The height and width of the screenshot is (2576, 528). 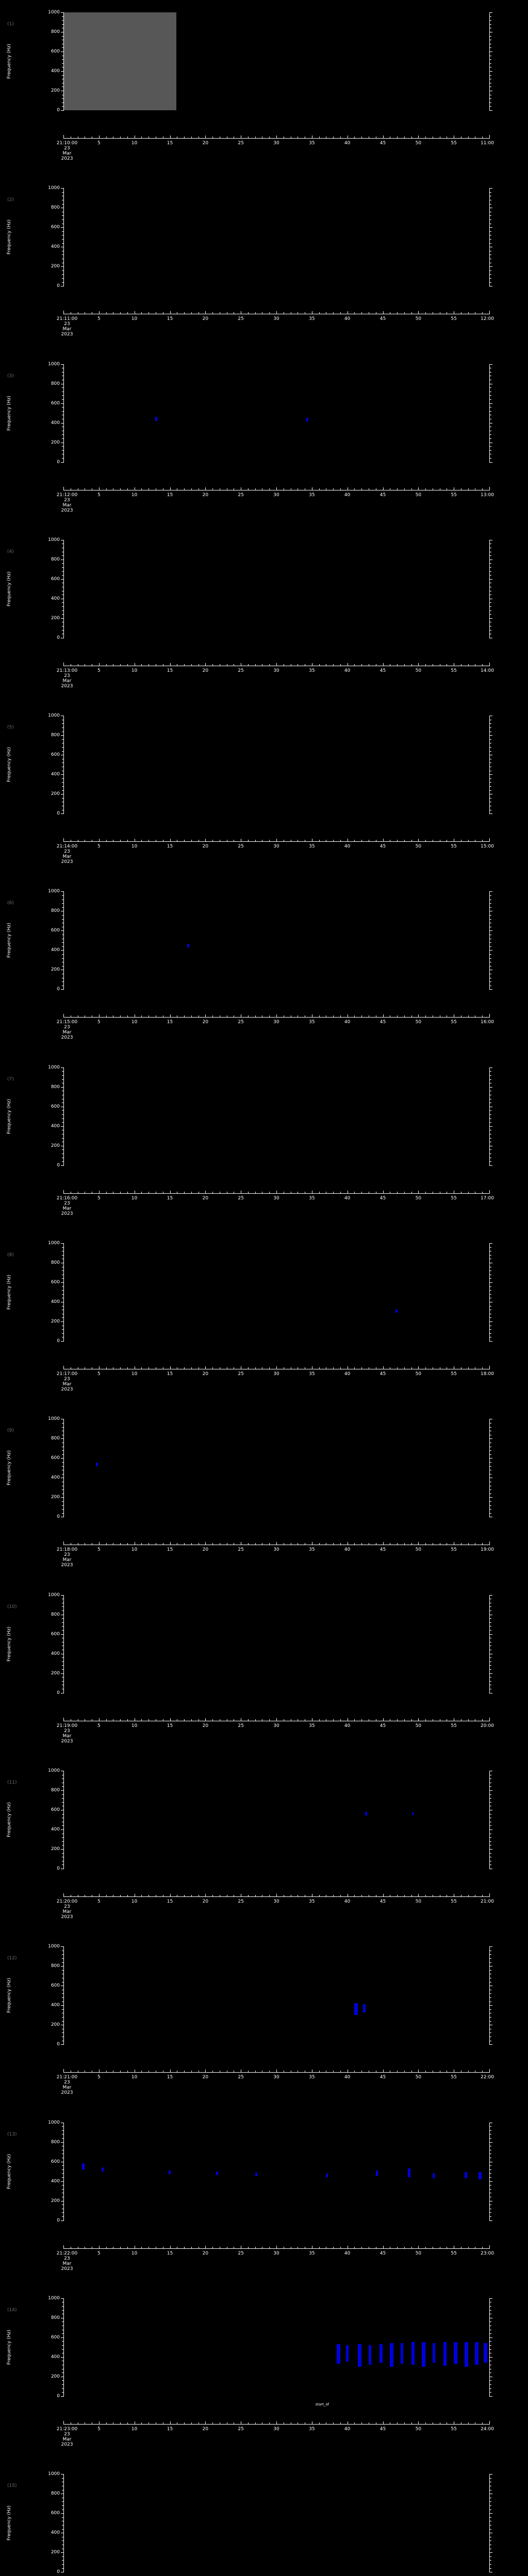 I want to click on x-tick-label: 45, so click(x=383, y=1198).